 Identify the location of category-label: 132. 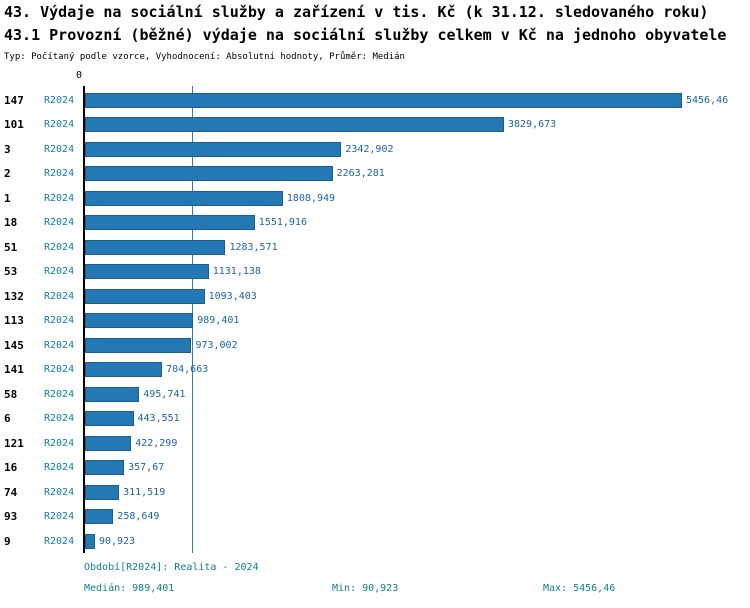
(14, 296).